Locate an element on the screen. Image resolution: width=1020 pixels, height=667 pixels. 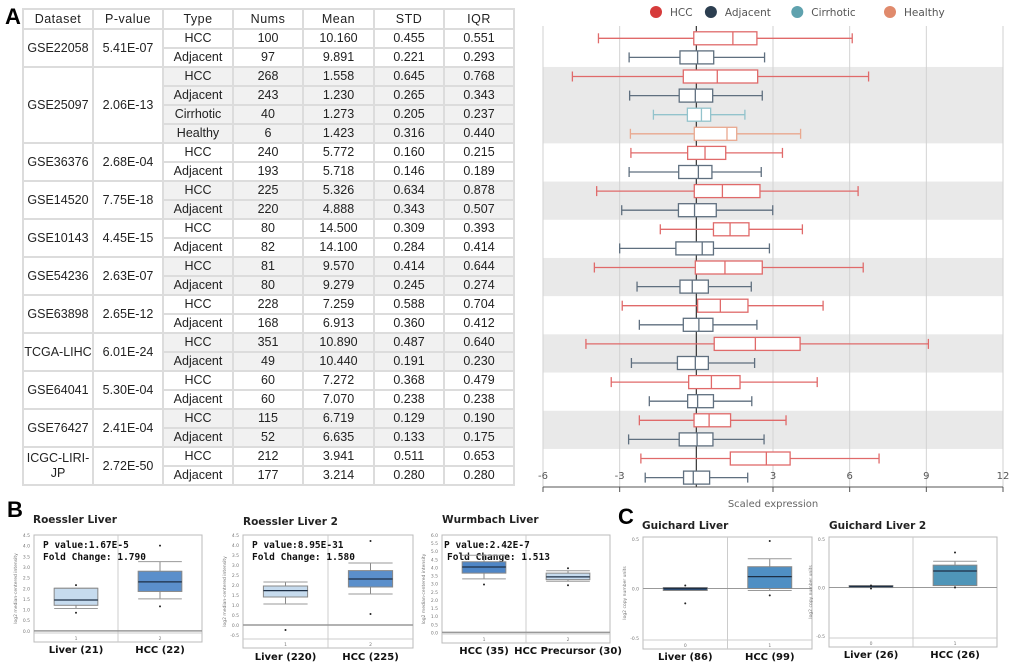
group-label: Liver (220) is located at coordinates (286, 657).